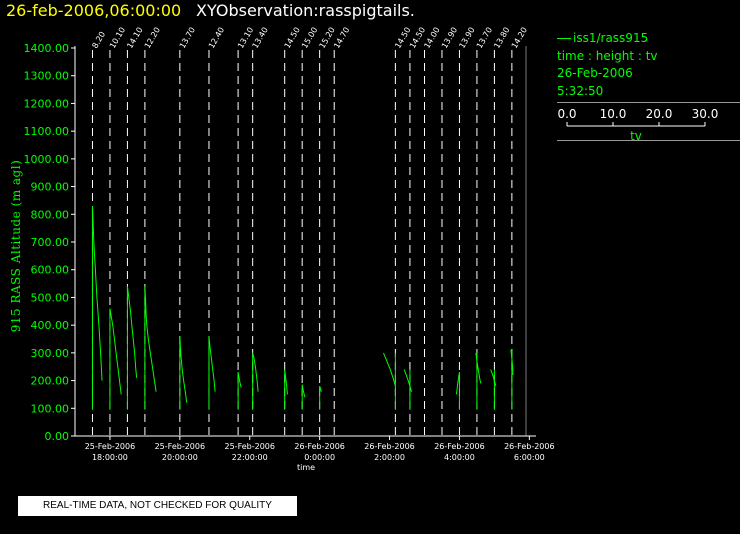  Describe the element at coordinates (134, 38) in the screenshot. I see `profile-label: 14.10` at that location.